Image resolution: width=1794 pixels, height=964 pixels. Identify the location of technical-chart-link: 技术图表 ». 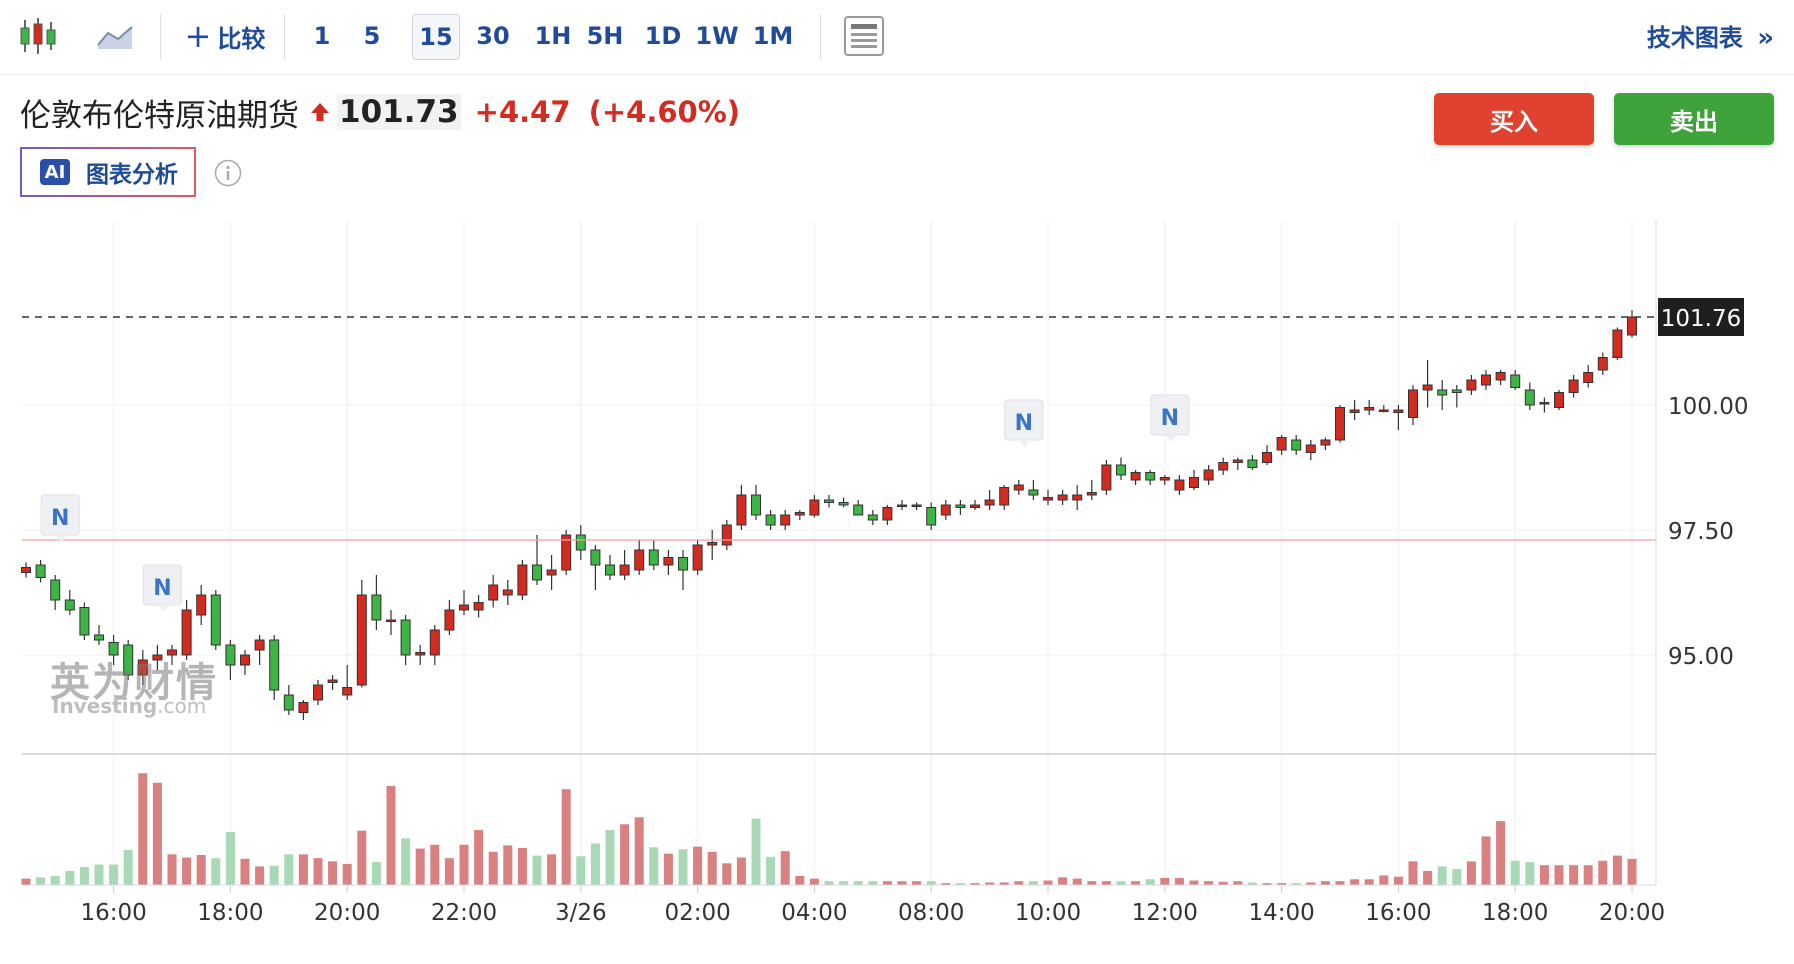
(1710, 35).